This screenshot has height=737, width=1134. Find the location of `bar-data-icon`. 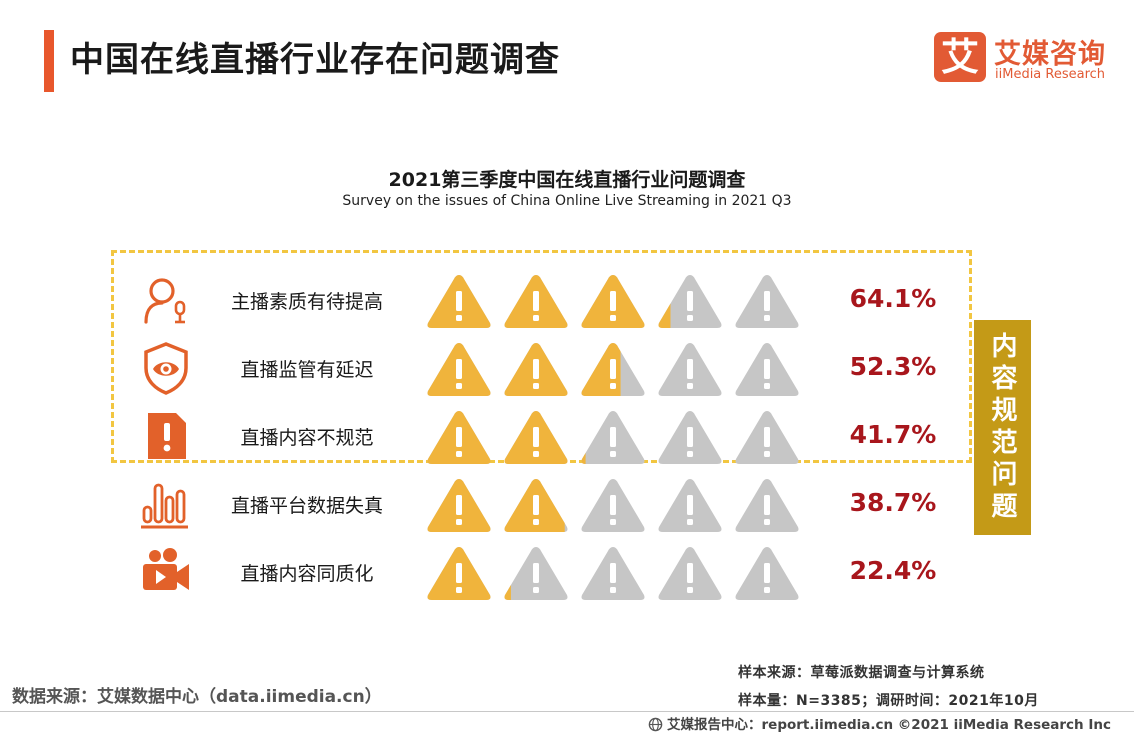

bar-data-icon is located at coordinates (164, 506).